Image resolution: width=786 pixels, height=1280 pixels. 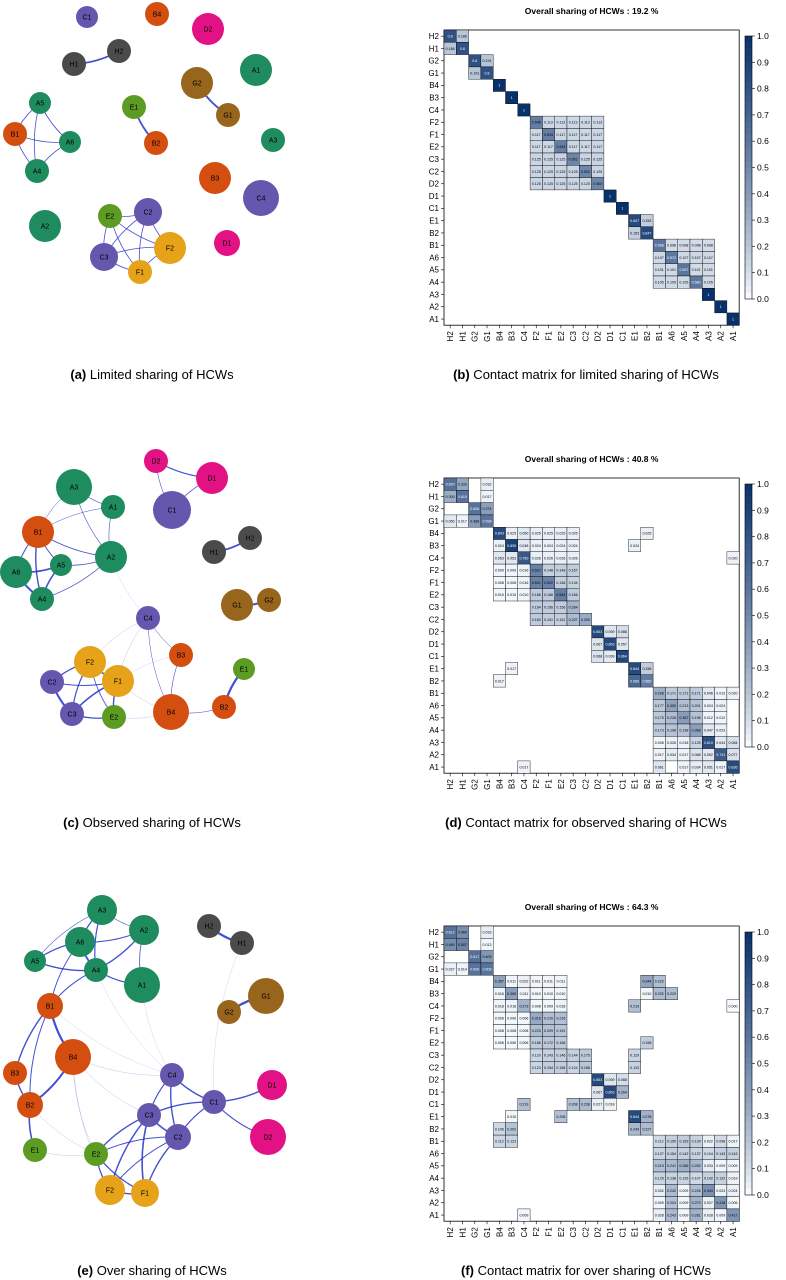 I want to click on cell-value: 0.020, so click(x=733, y=558).